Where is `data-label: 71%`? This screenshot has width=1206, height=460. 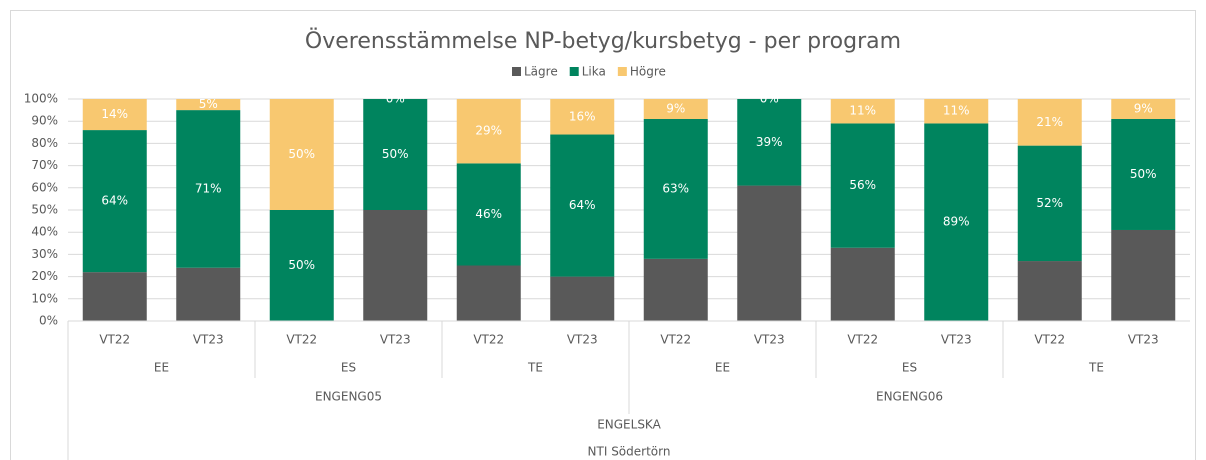 data-label: 71% is located at coordinates (208, 188).